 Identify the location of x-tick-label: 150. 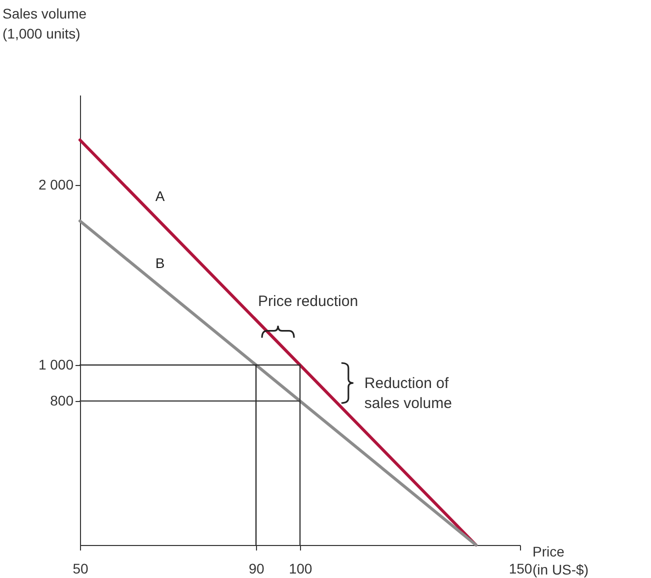
(520, 568).